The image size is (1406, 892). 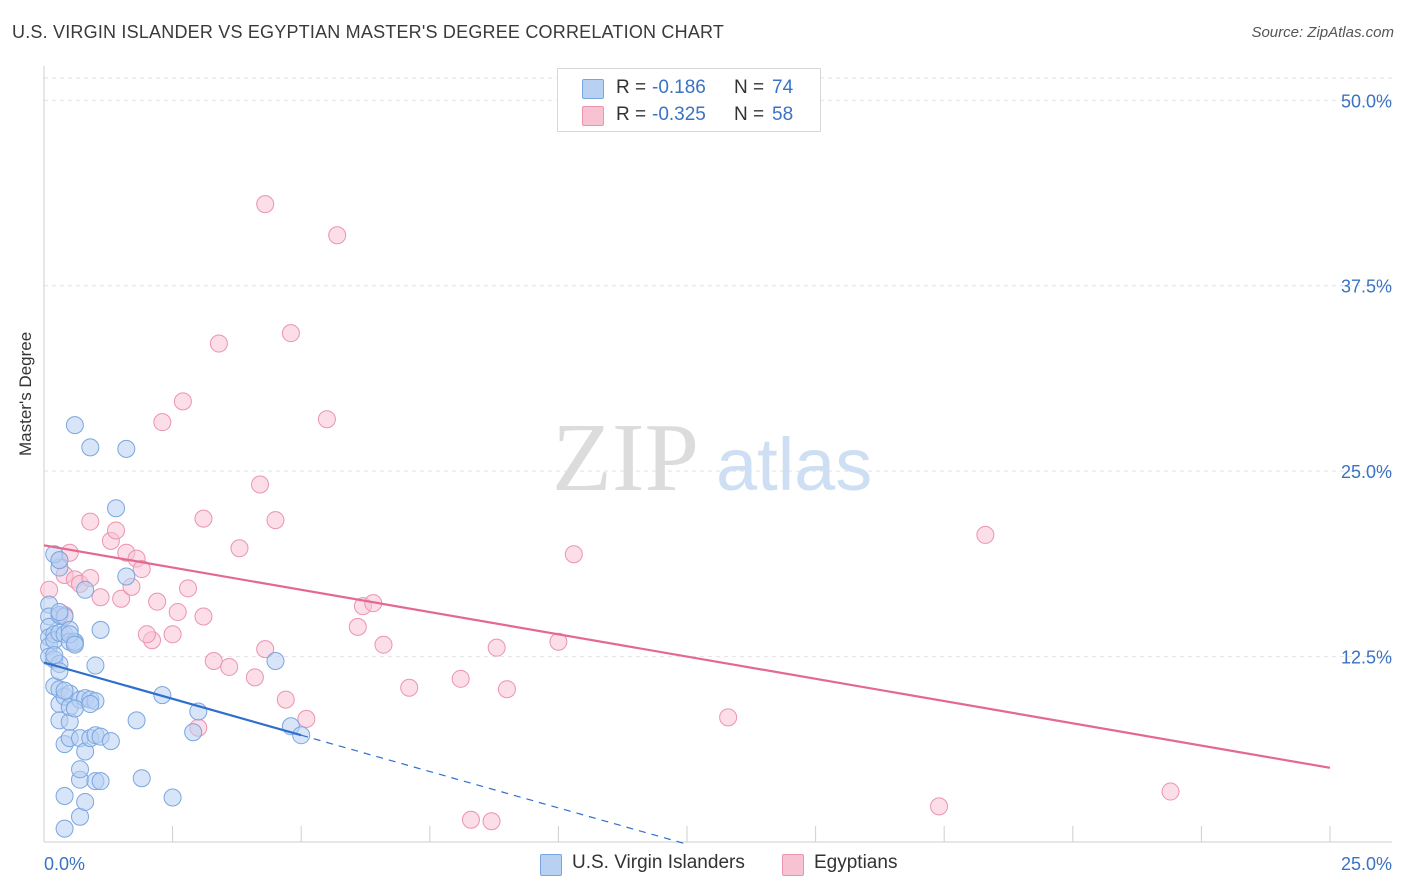 What do you see at coordinates (658, 862) in the screenshot?
I see `bottom-legend-label: U.S. Virgin Islanders` at bounding box center [658, 862].